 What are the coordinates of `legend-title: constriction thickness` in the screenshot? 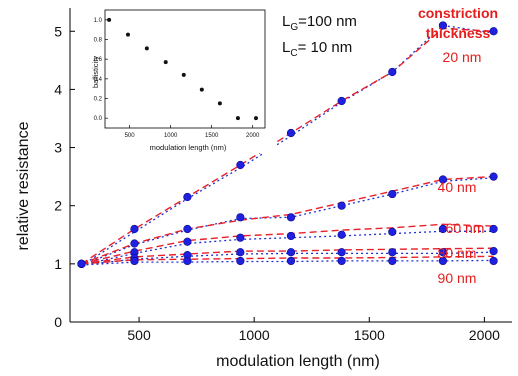 It's located at (458, 23).